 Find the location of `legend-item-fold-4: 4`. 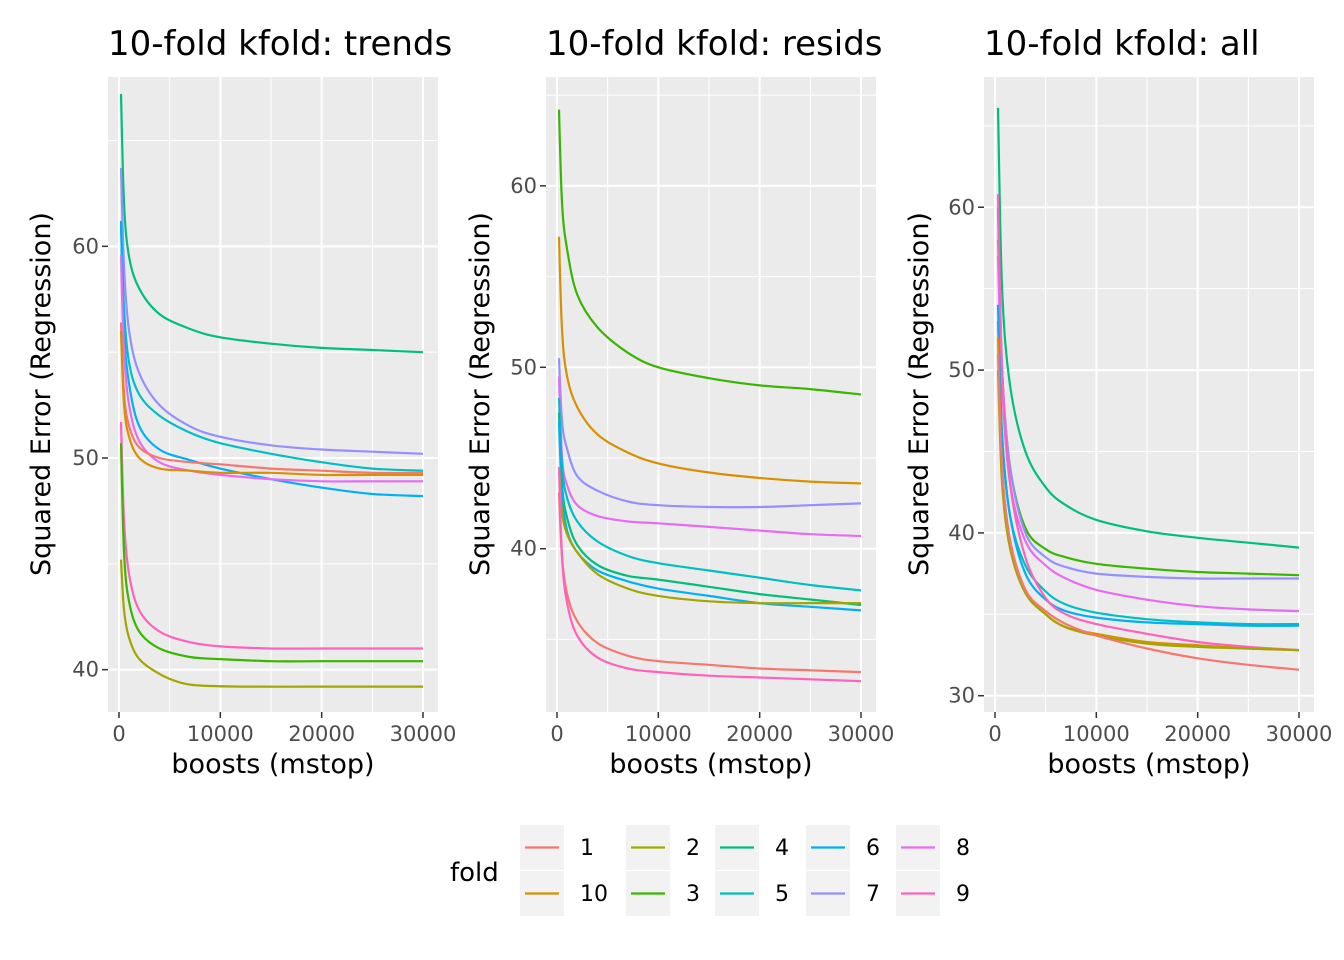

legend-item-fold-4: 4 is located at coordinates (752, 847).